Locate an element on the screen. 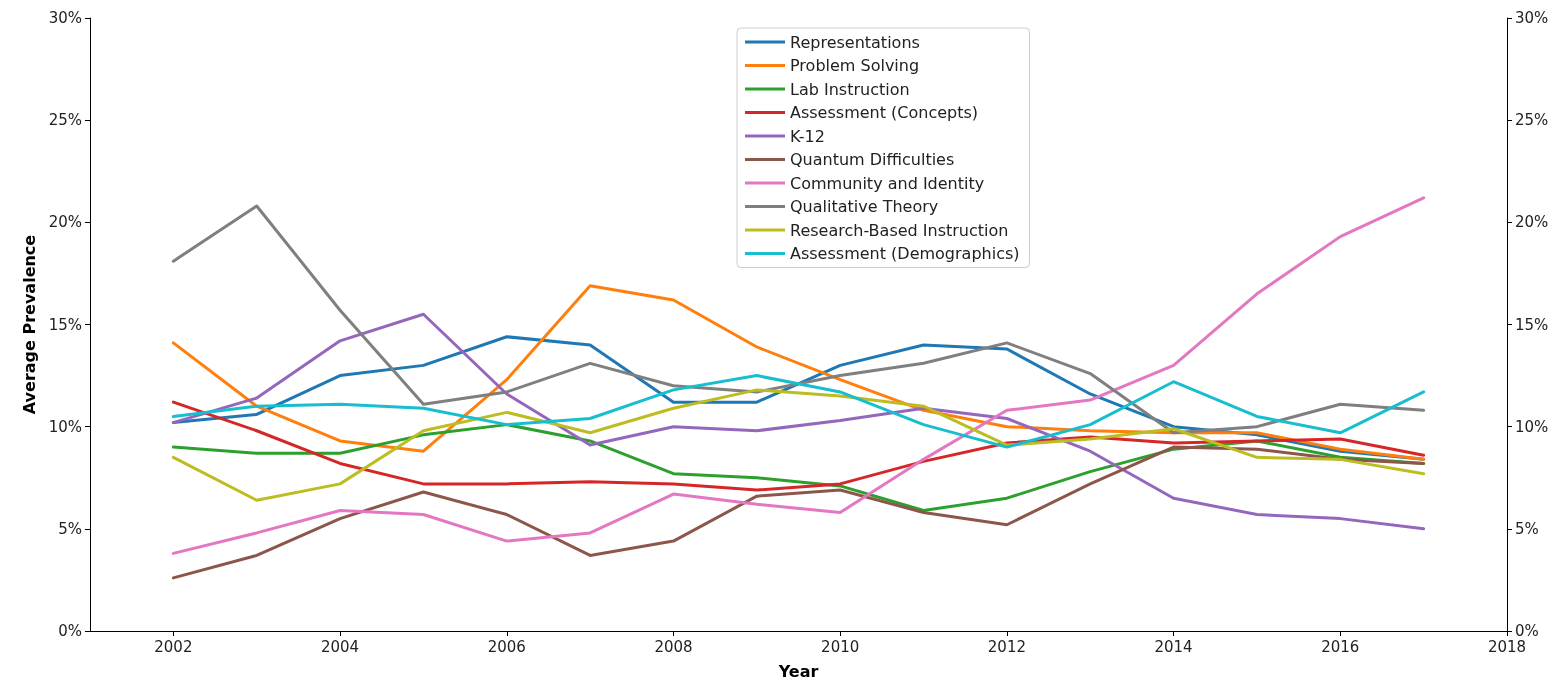 The image size is (1561, 684). y-tick-label: 15% is located at coordinates (65, 324).